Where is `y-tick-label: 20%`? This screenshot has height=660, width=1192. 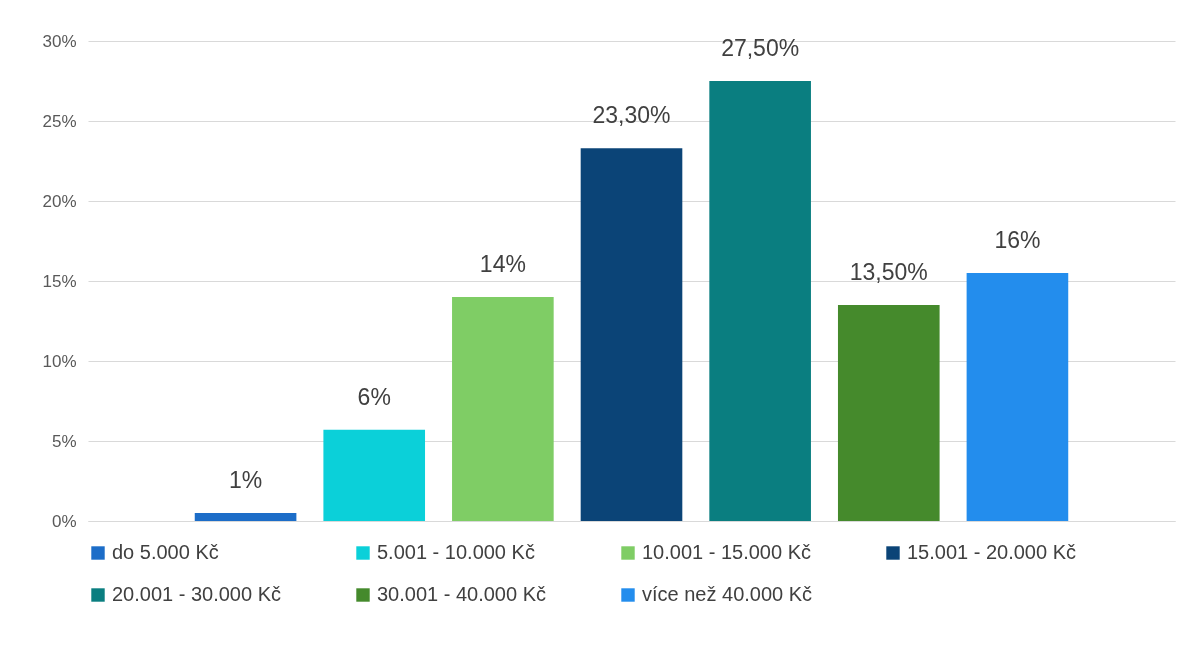
y-tick-label: 20% is located at coordinates (59, 201).